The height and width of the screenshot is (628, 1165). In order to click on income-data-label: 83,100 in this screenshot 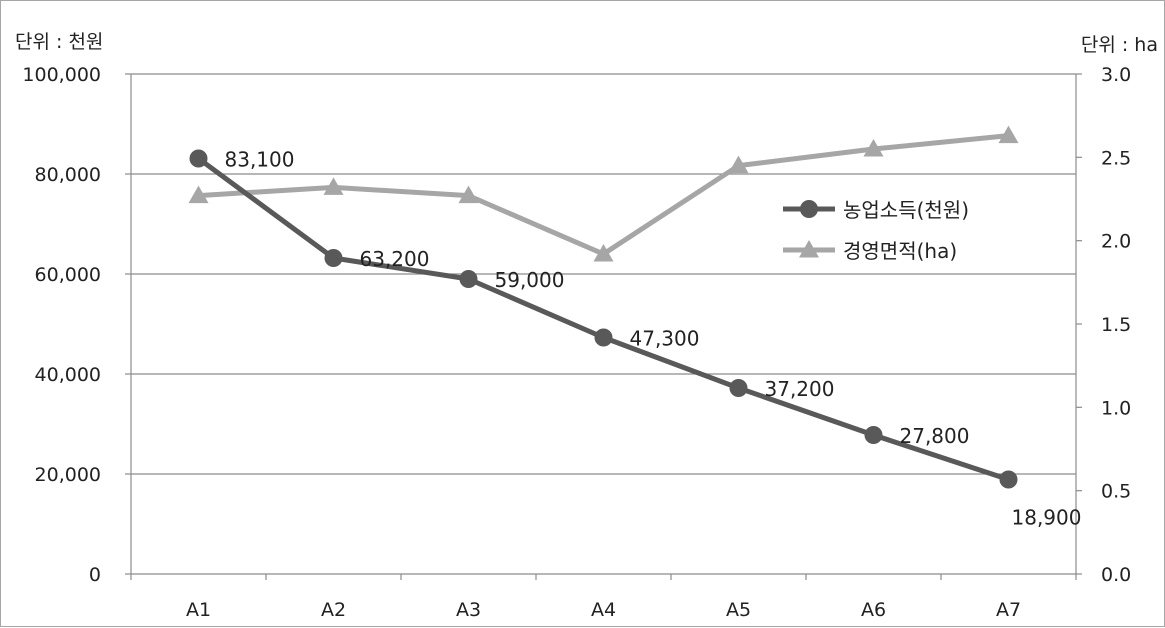, I will do `click(260, 160)`.